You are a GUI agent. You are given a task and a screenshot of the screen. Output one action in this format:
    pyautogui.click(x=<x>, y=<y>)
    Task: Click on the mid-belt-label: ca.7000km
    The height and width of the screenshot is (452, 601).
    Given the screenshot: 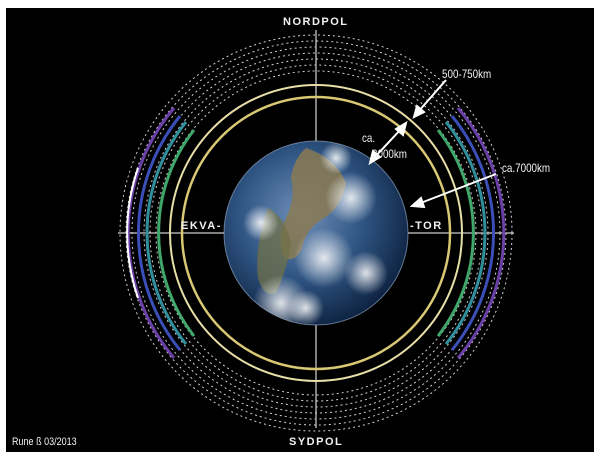 What is the action you would take?
    pyautogui.click(x=526, y=168)
    